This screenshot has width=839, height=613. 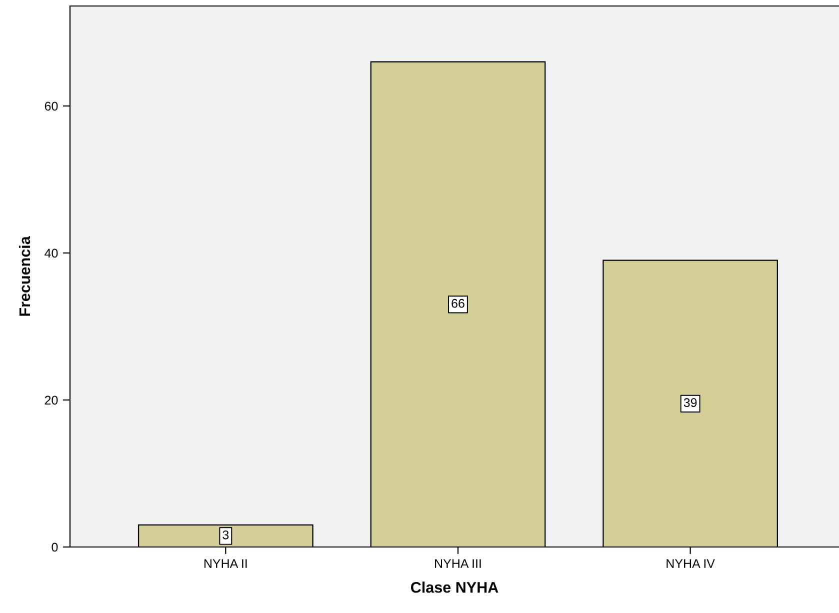 What do you see at coordinates (225, 563) in the screenshot?
I see `x-tick-label: NYHA II` at bounding box center [225, 563].